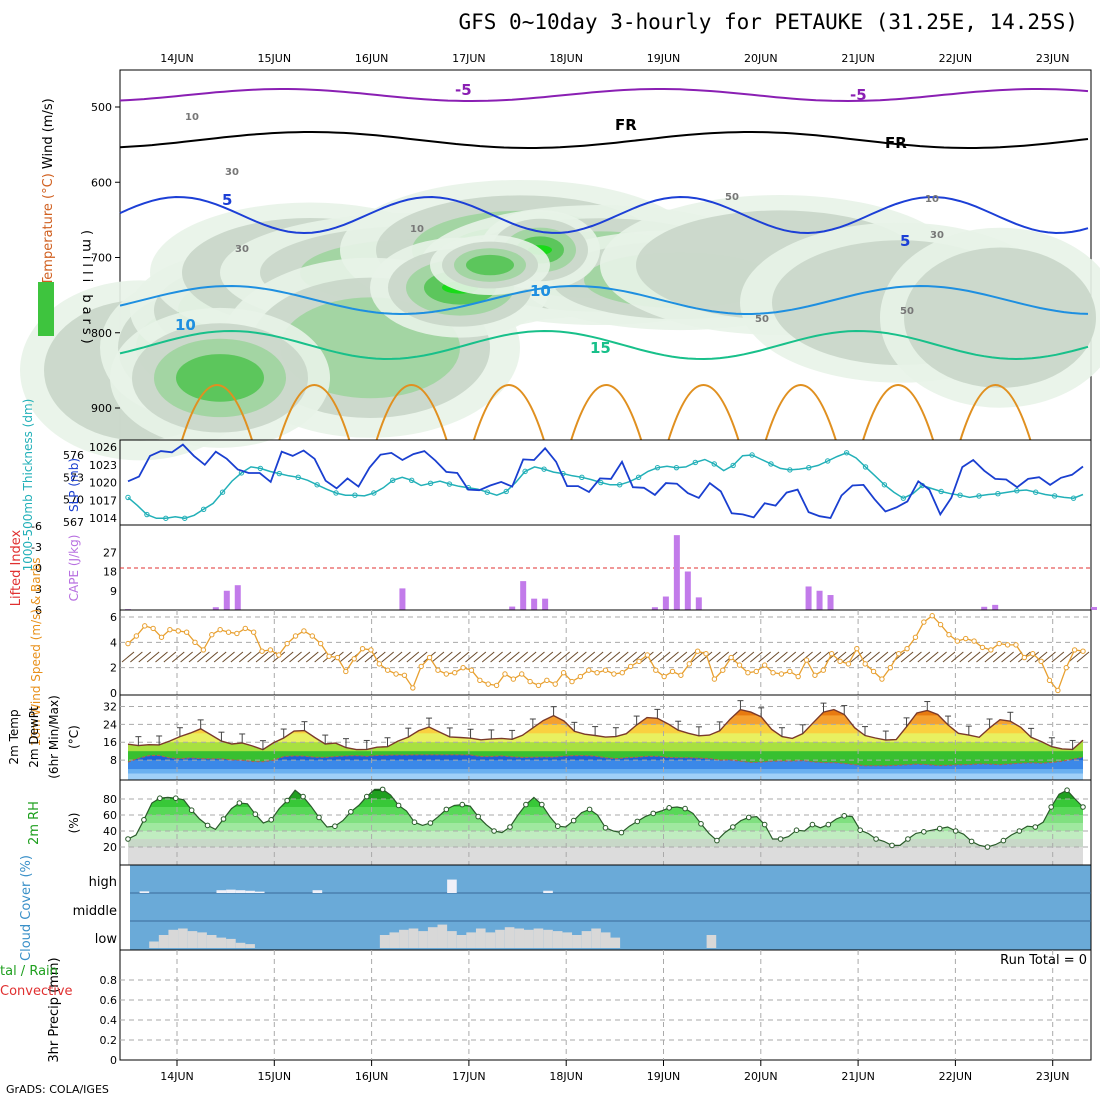  Describe the element at coordinates (103, 483) in the screenshot. I see `slp-tick-label: 1020` at that location.